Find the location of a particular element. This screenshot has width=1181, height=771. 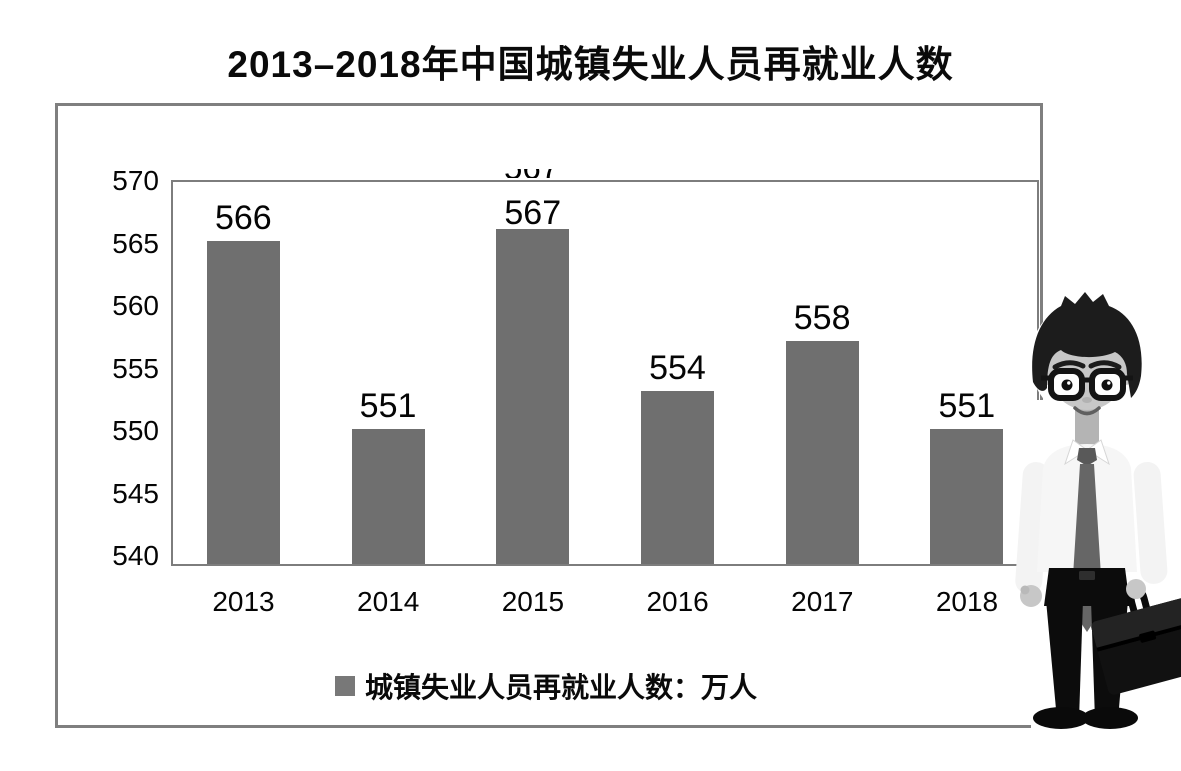

mascot-smile is located at coordinates (1087, 411).